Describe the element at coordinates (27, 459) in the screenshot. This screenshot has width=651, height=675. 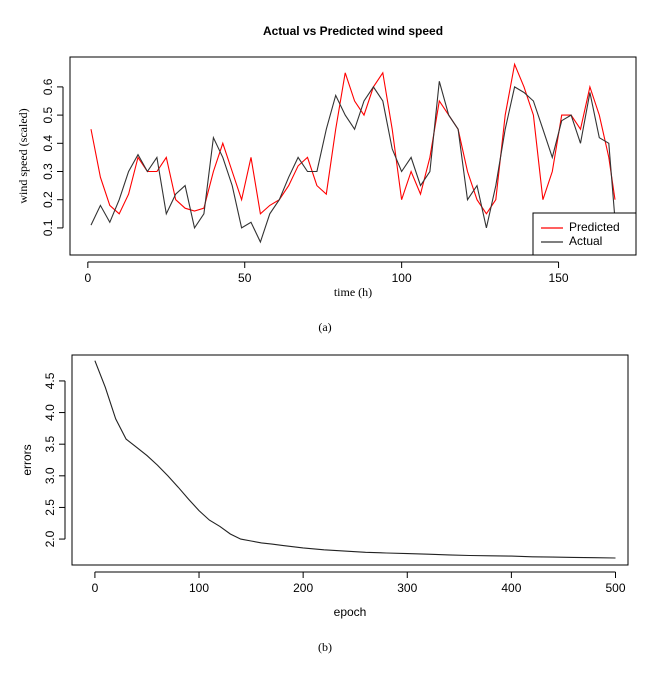
I see `y-axis-label: errors` at that location.